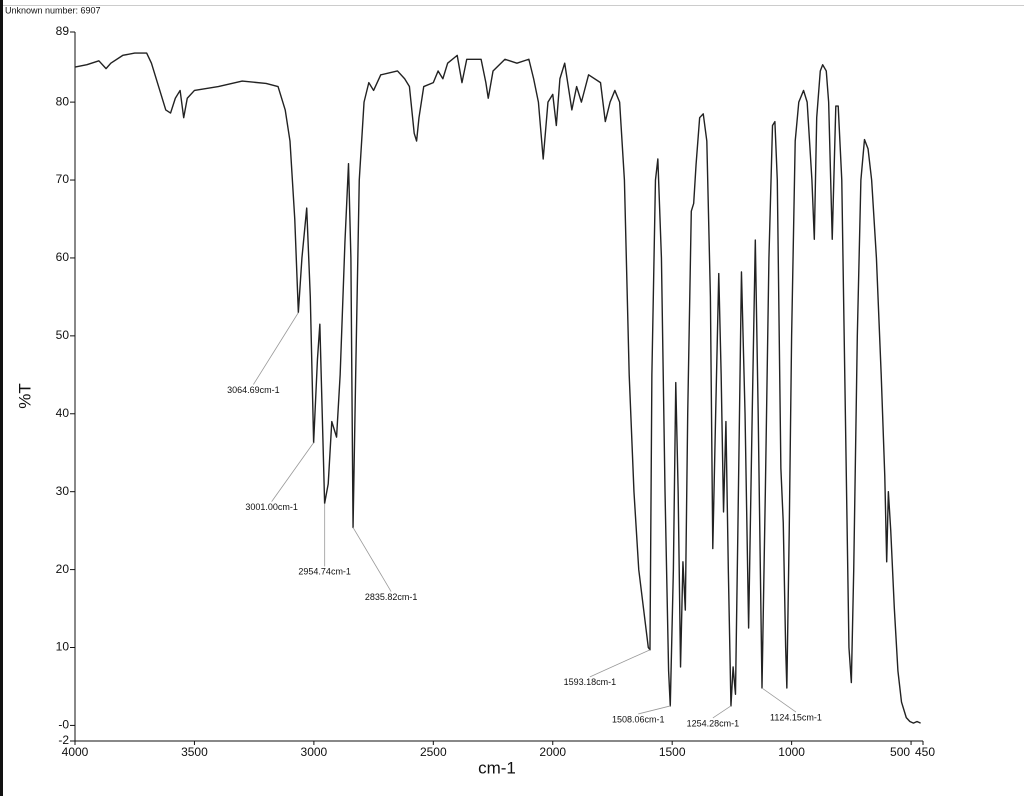 The image size is (1024, 796). What do you see at coordinates (63, 101) in the screenshot?
I see `y-tick-label: 80` at bounding box center [63, 101].